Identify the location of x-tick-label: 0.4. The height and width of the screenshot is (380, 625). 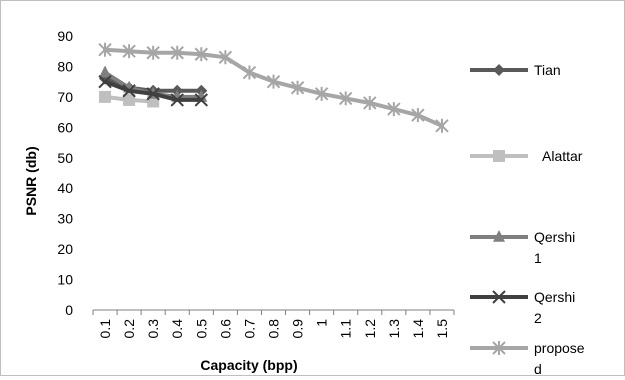
(177, 329).